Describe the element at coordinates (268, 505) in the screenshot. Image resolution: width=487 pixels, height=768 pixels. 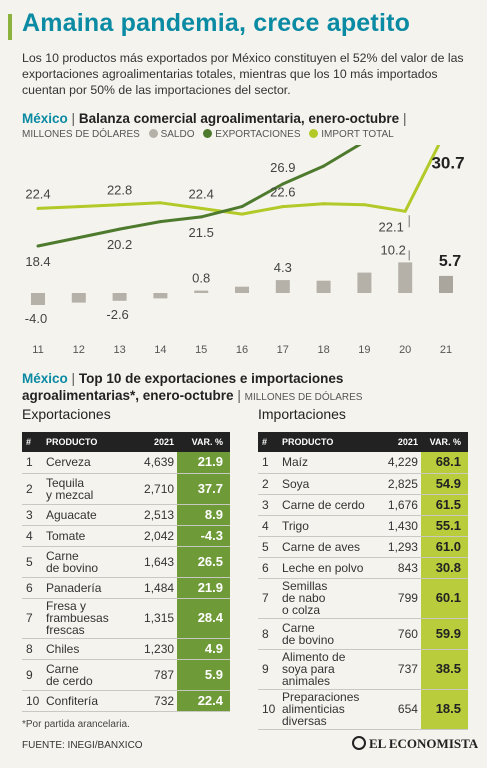
I see `cell-n: 3` at that location.